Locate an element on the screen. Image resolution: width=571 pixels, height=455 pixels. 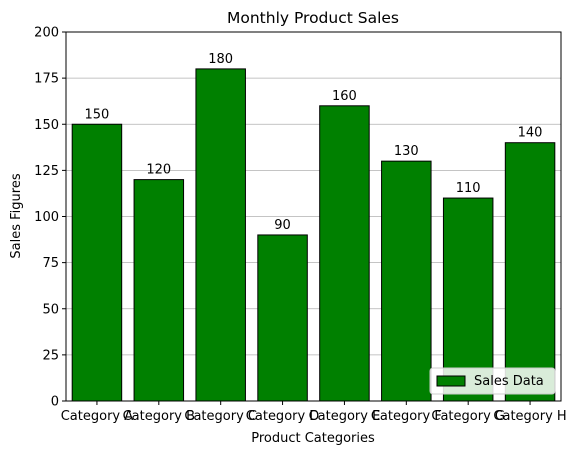
x-tick-label: Category A is located at coordinates (97, 416).